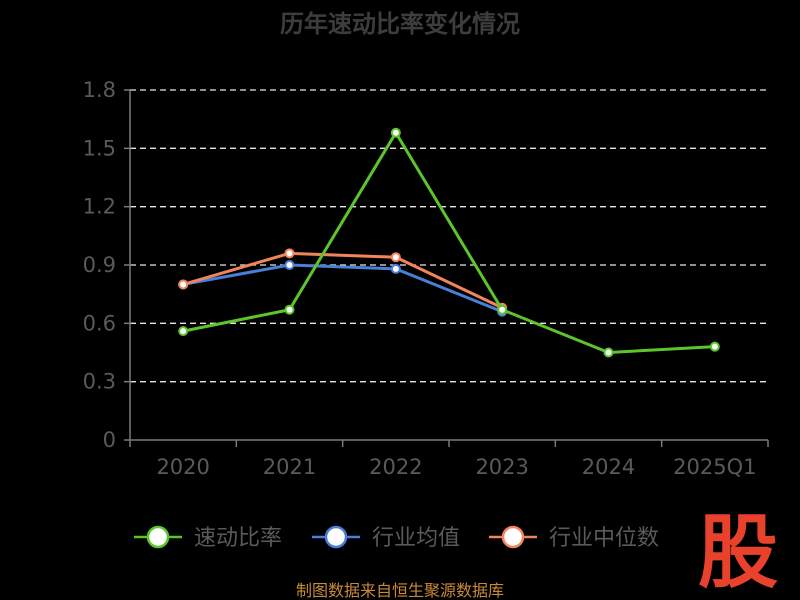 This screenshot has height=600, width=800. I want to click on x-tick-label: 2025Q1, so click(714, 467).